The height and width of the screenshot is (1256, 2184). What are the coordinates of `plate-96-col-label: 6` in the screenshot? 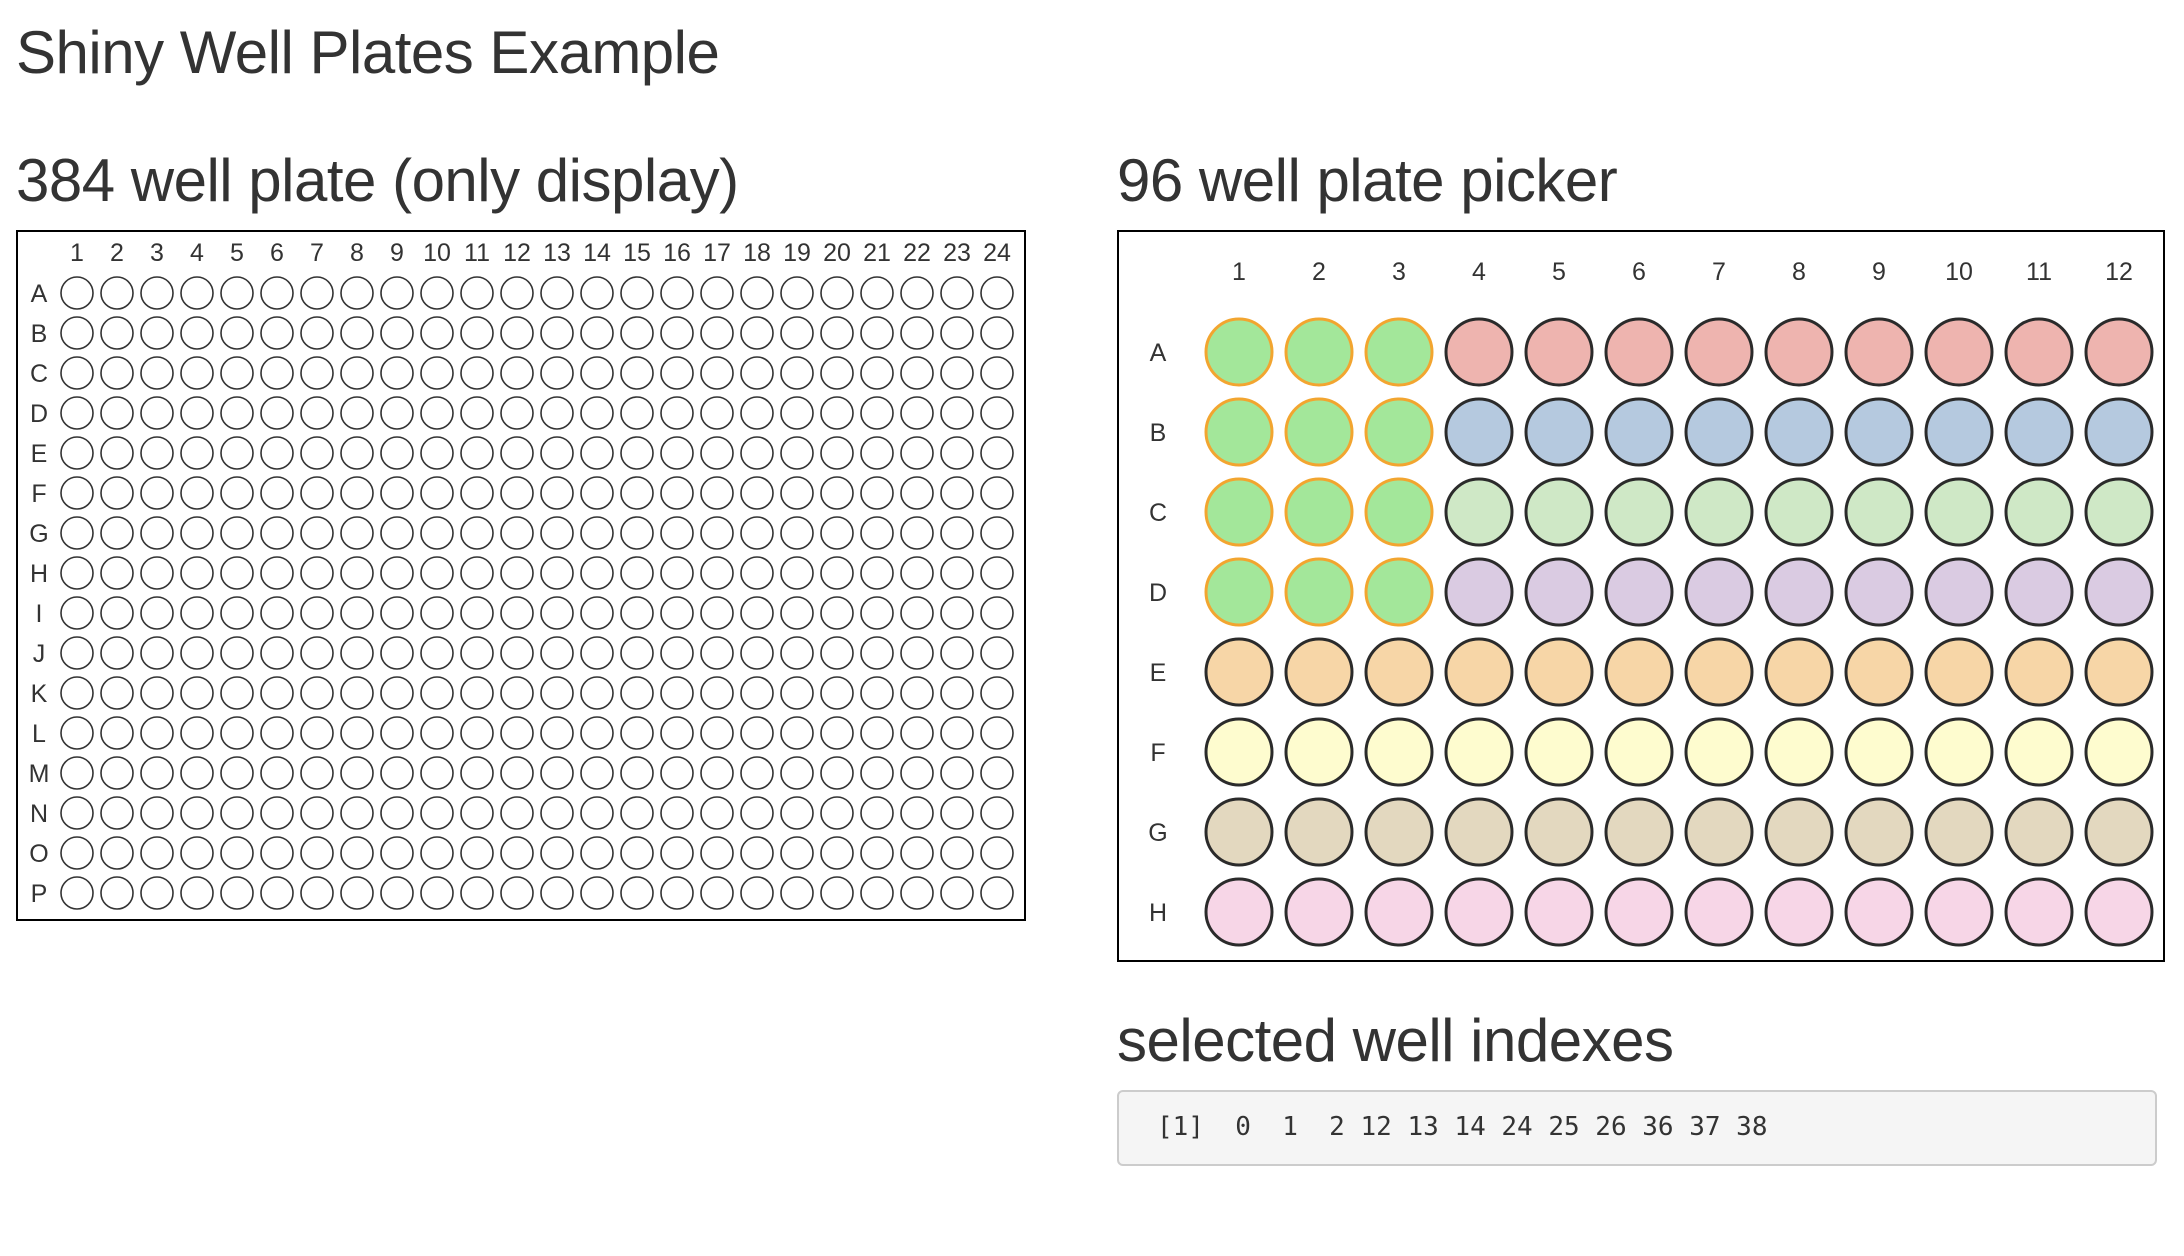 It's located at (1639, 272).